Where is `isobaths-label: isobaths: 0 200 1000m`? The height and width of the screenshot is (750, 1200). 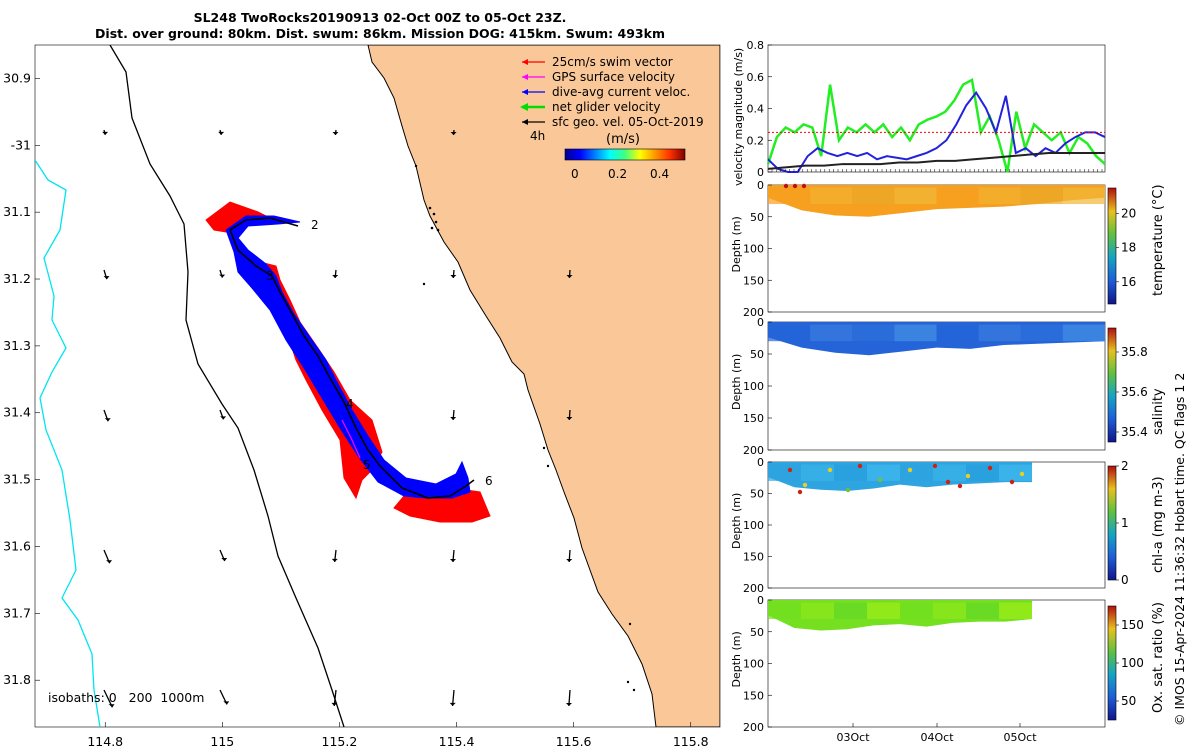
isobaths-label: isobaths: 0 200 1000m is located at coordinates (126, 697).